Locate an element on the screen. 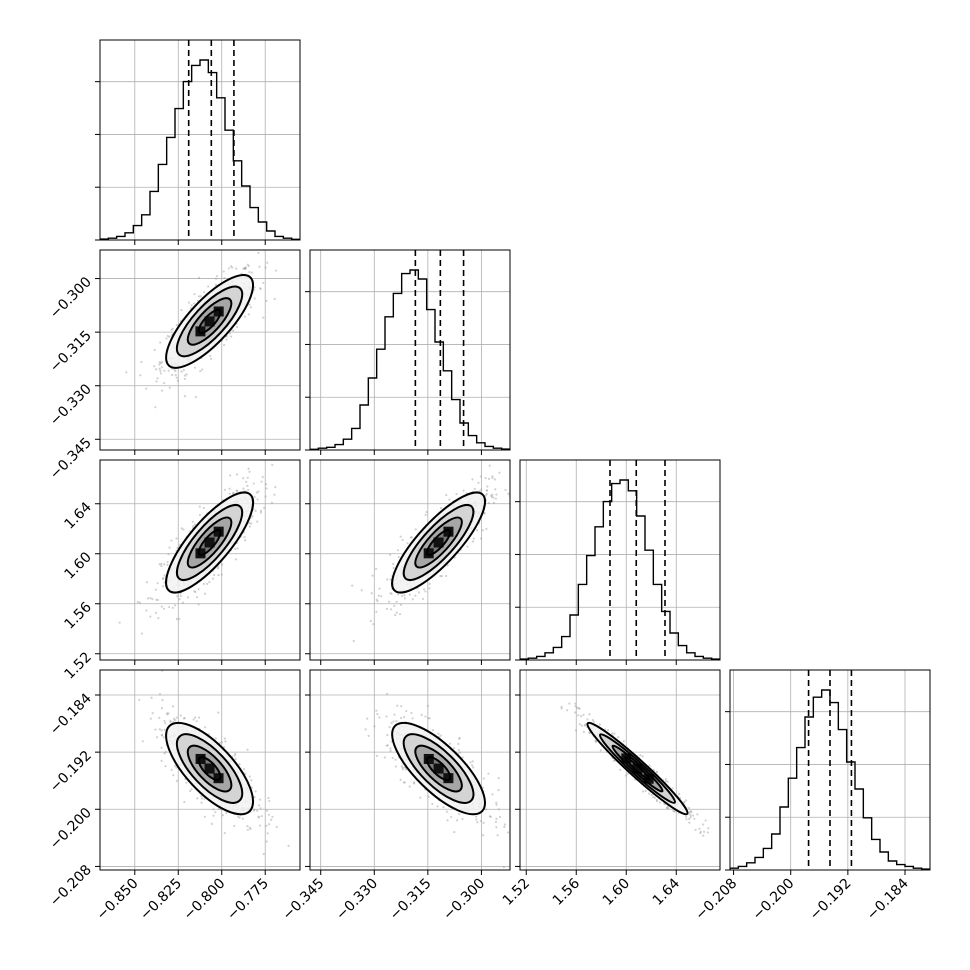  y-tick-label: 1.52 is located at coordinates (77, 665).